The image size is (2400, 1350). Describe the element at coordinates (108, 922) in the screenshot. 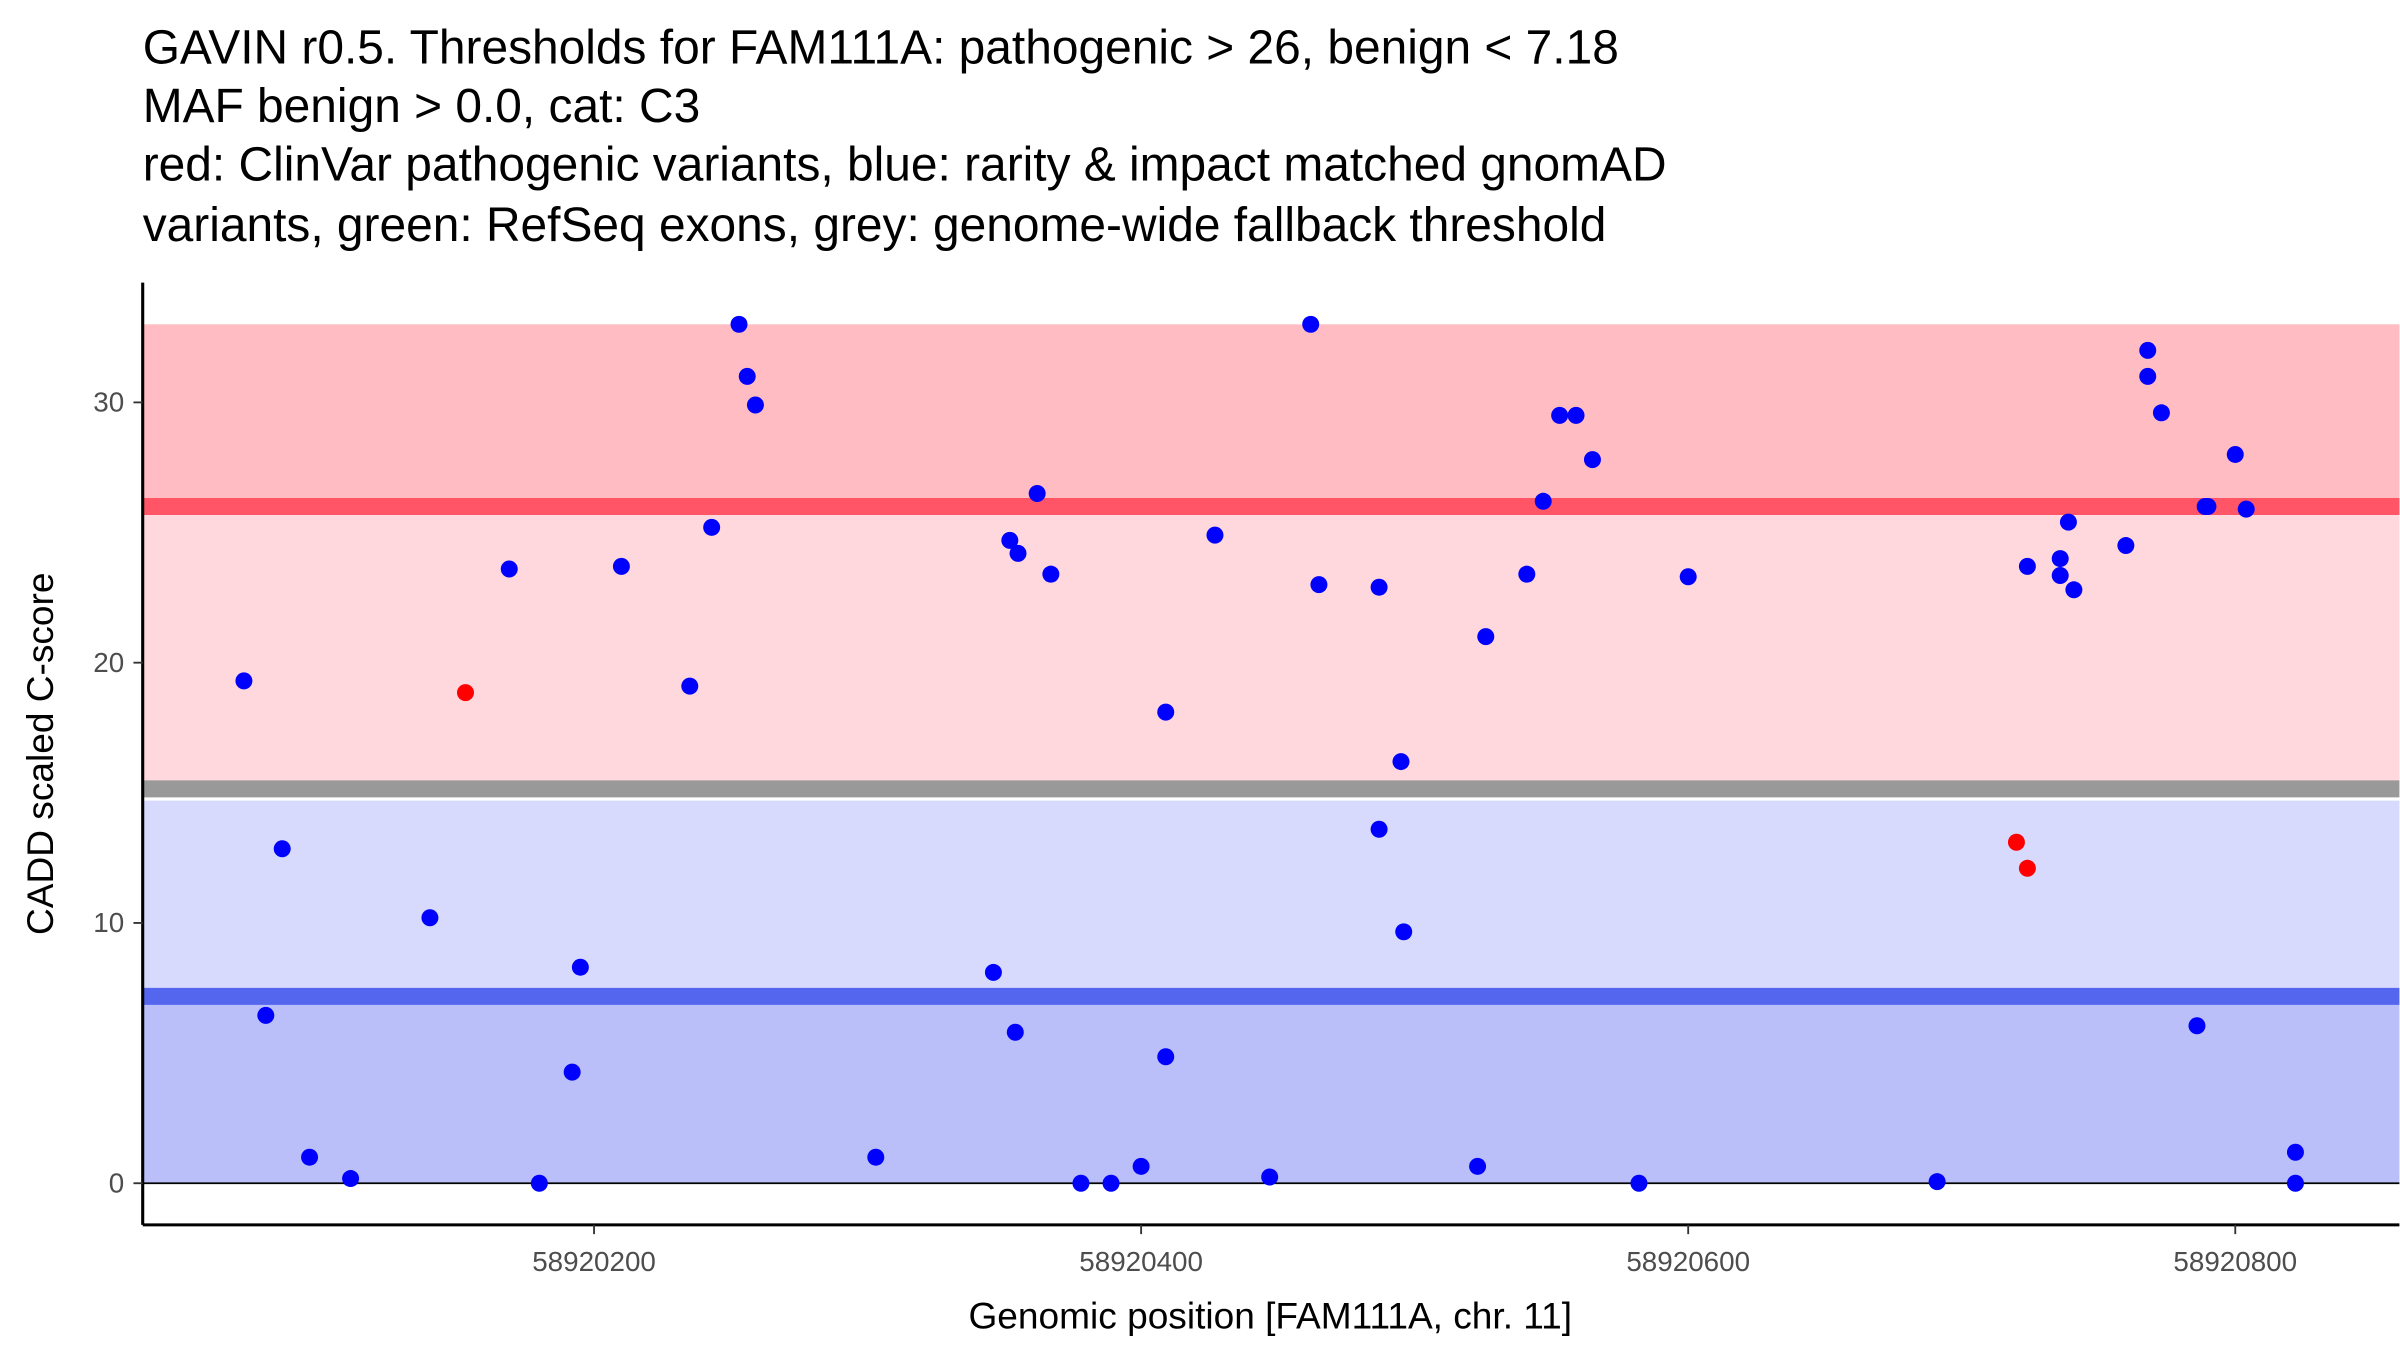

I see `y-tick-label: 10` at that location.